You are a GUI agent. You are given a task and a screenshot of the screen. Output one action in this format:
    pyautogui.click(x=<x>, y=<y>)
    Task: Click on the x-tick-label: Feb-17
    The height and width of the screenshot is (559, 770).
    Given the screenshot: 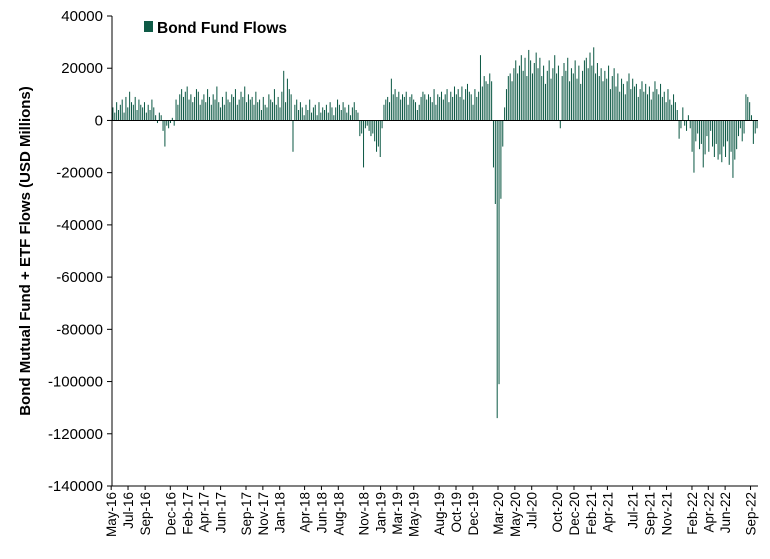 What is the action you would take?
    pyautogui.click(x=187, y=513)
    